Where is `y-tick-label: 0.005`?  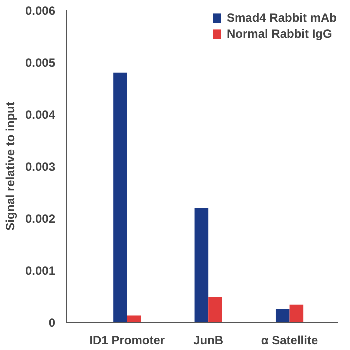 y-tick-label: 0.005 is located at coordinates (40, 63).